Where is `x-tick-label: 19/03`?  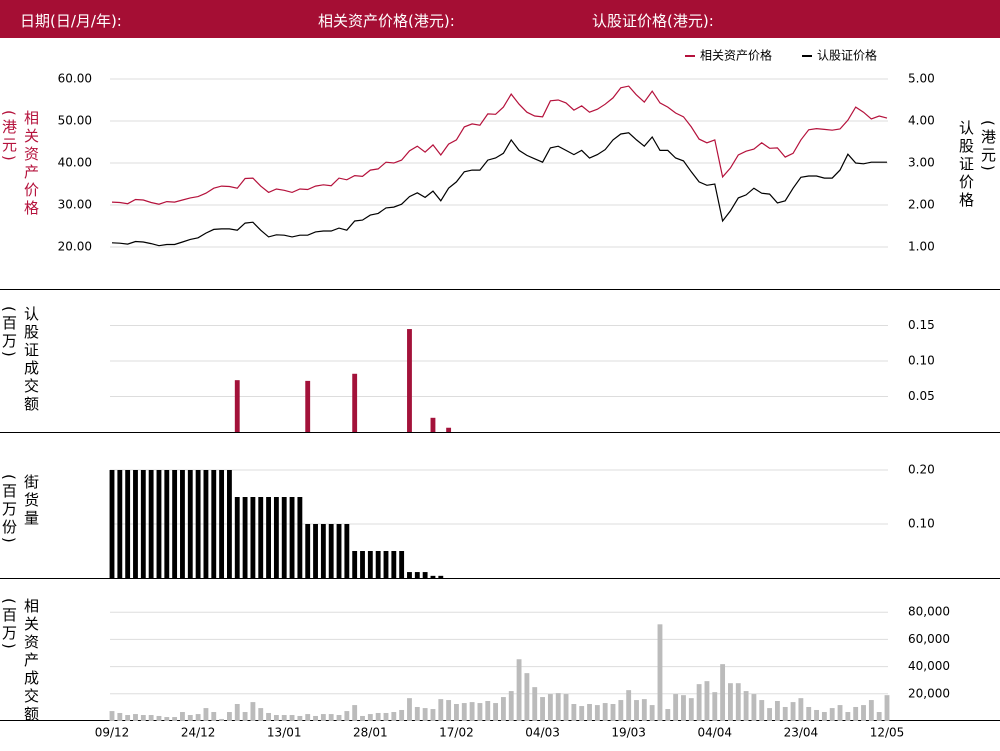
x-tick-label: 19/03 is located at coordinates (628, 733).